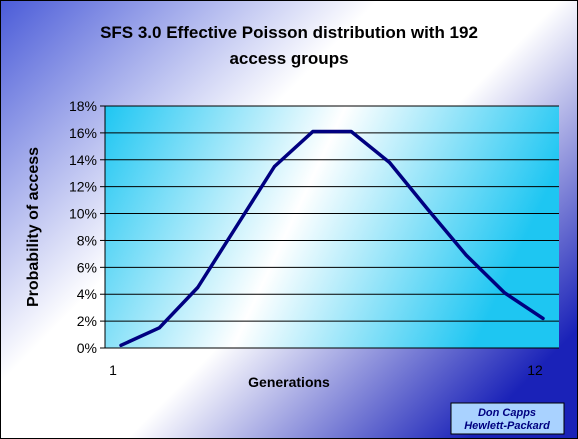 The image size is (578, 439). I want to click on x-tick-labels: 1 12, so click(326, 370).